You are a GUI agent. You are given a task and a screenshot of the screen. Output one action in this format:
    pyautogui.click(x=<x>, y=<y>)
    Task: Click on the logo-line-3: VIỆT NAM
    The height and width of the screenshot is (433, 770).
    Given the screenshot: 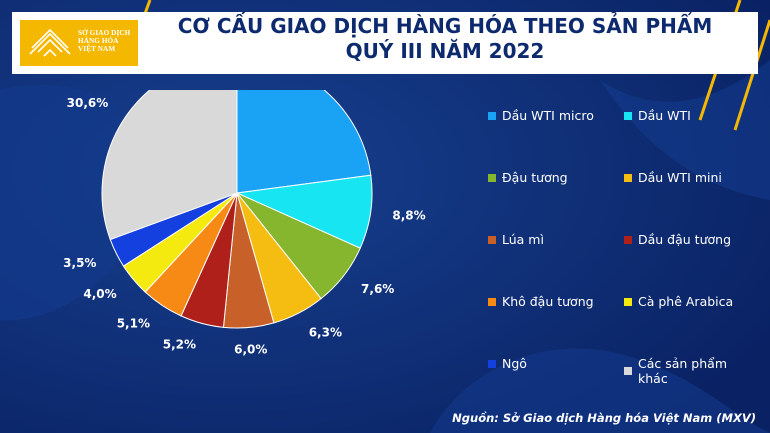 What is the action you would take?
    pyautogui.click(x=97, y=49)
    